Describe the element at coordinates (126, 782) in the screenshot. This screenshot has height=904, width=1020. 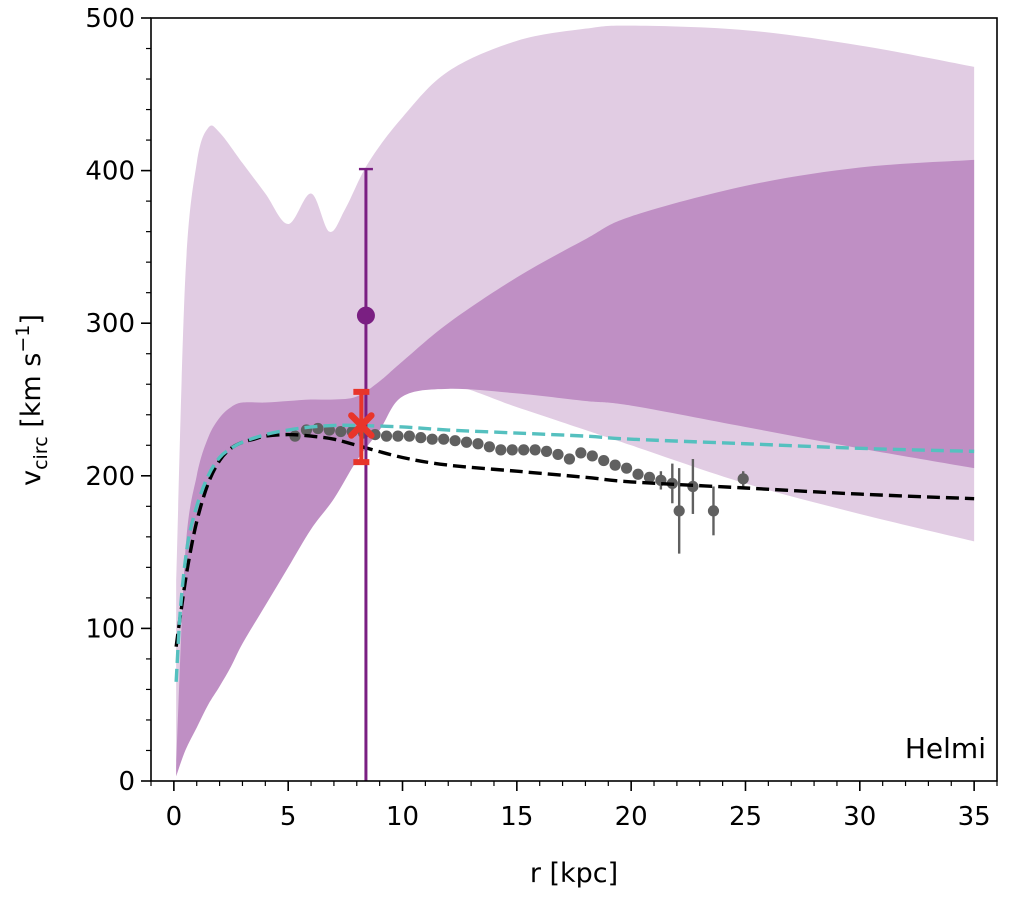
I see `y-tick-label: 0` at that location.